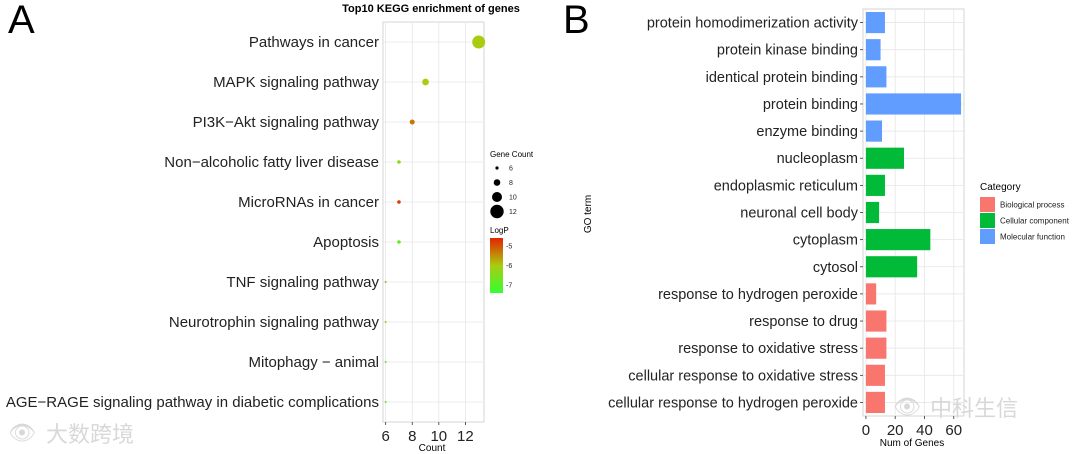  Describe the element at coordinates (509, 246) in the screenshot. I see `color-legend-label: -5` at that location.